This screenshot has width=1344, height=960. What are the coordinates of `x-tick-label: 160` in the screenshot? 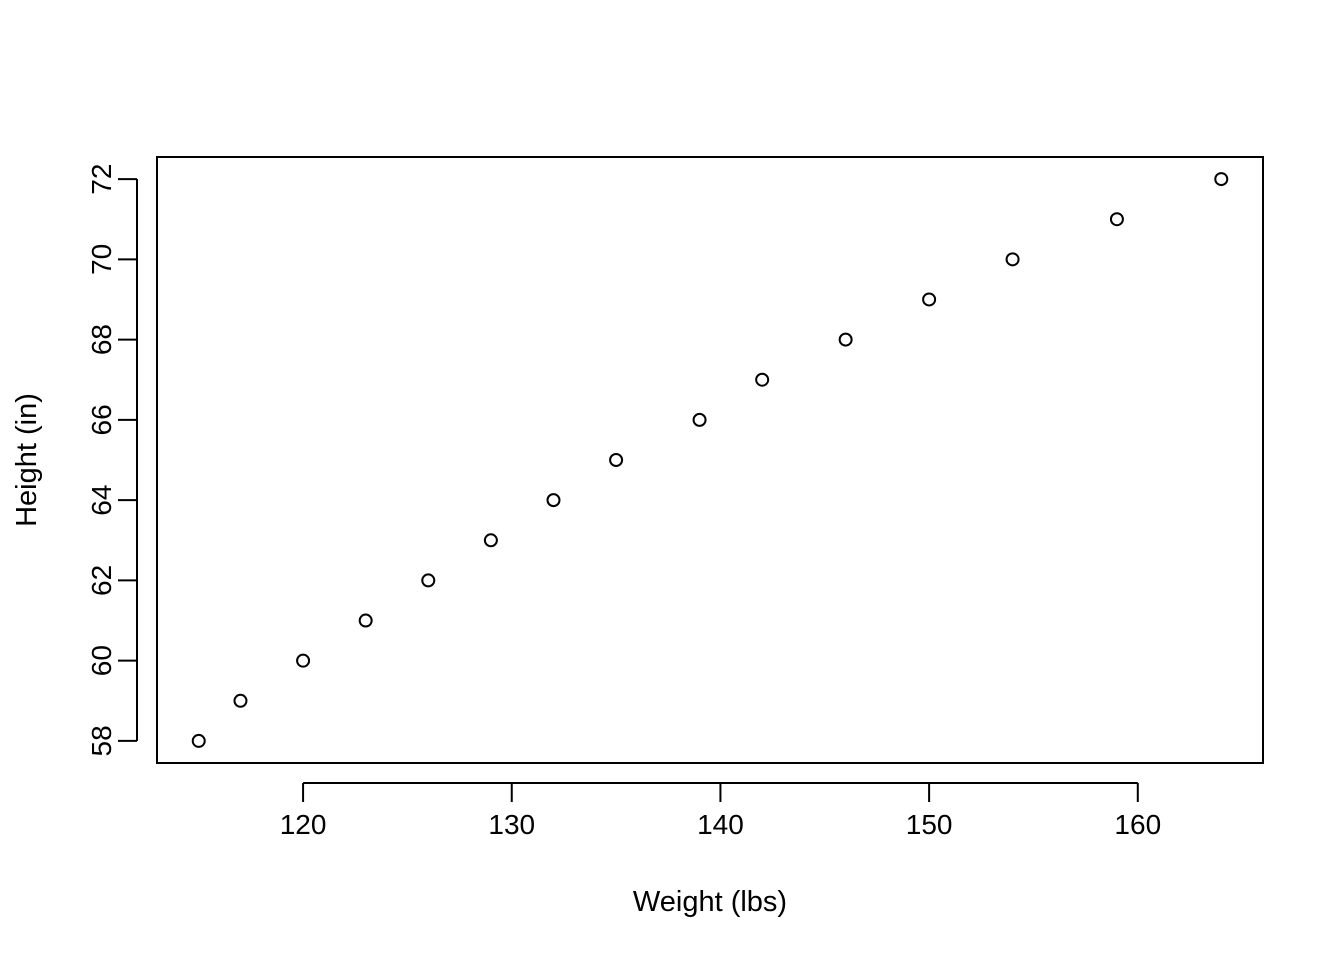 It's located at (1137, 824).